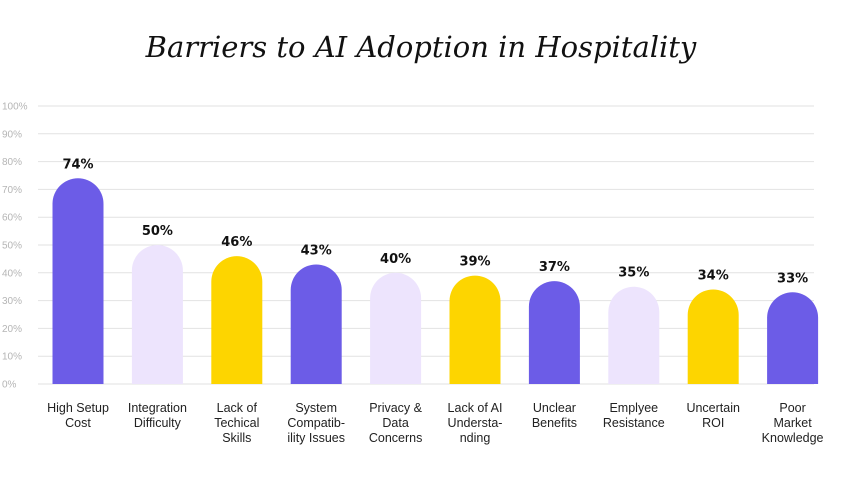 Image resolution: width=842 pixels, height=495 pixels. I want to click on data-label: 37%, so click(554, 267).